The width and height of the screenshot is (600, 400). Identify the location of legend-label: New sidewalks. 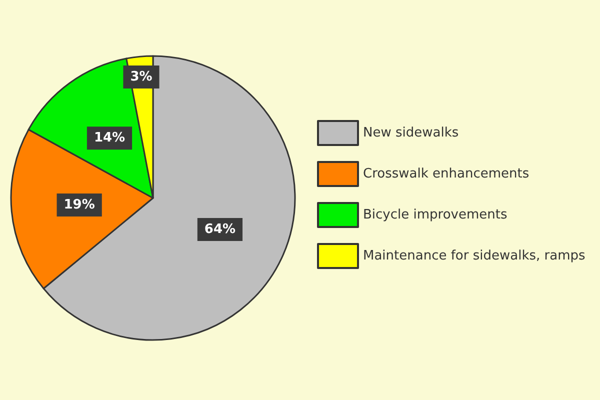
(411, 133).